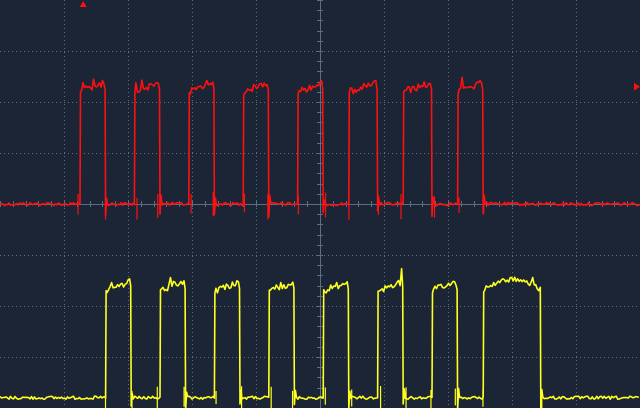  What do you see at coordinates (637, 86) in the screenshot?
I see `ch1-level-marker` at bounding box center [637, 86].